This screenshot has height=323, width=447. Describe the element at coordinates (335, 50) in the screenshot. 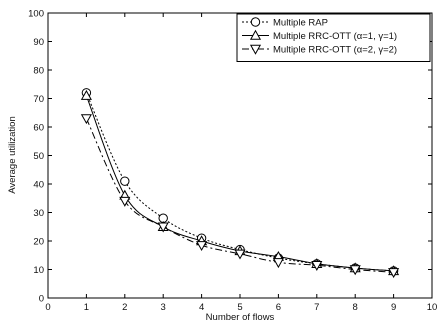

I see `legend-label: Multiple RRC-OTT (α=2, γ=2)` at that location.